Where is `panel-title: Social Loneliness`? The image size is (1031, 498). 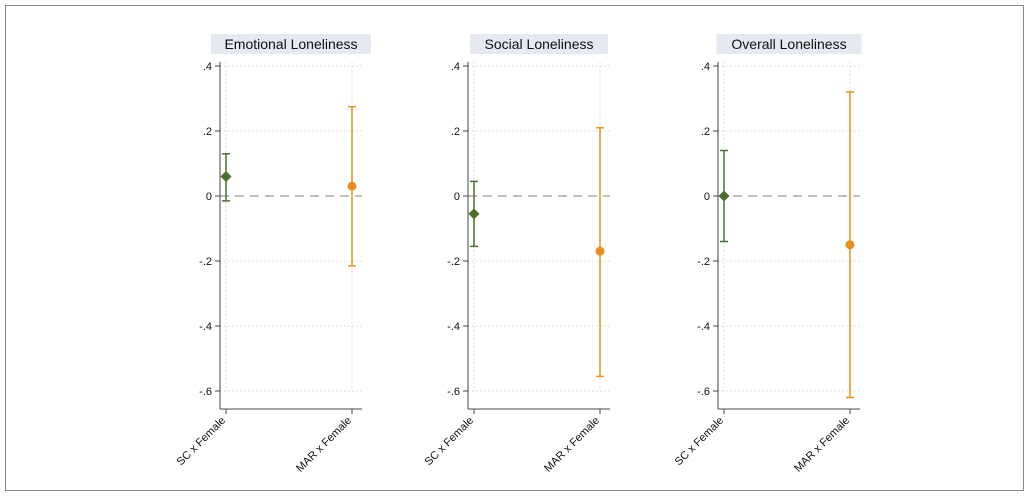 panel-title: Social Loneliness is located at coordinates (539, 44).